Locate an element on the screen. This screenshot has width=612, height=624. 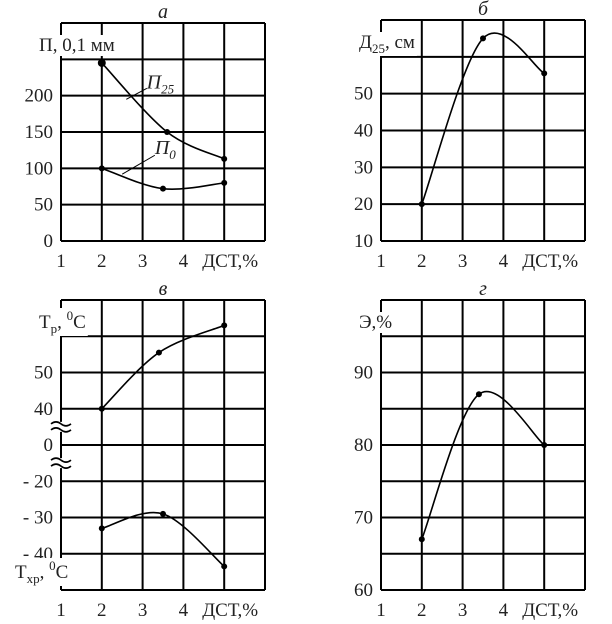
y-axis-label-secondary-part: хр is located at coordinates (33, 578).